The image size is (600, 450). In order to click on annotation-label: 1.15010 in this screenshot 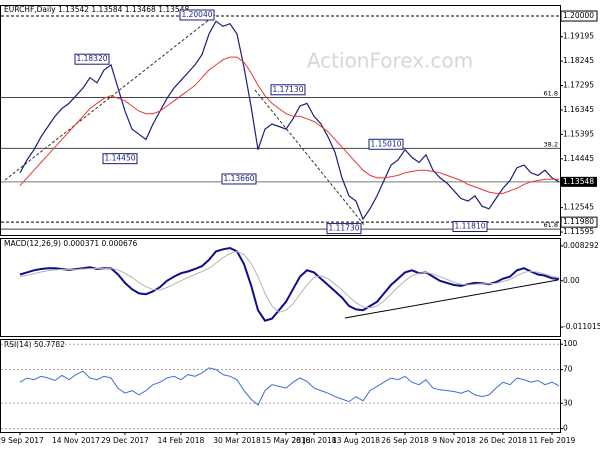, I will do `click(385, 143)`.